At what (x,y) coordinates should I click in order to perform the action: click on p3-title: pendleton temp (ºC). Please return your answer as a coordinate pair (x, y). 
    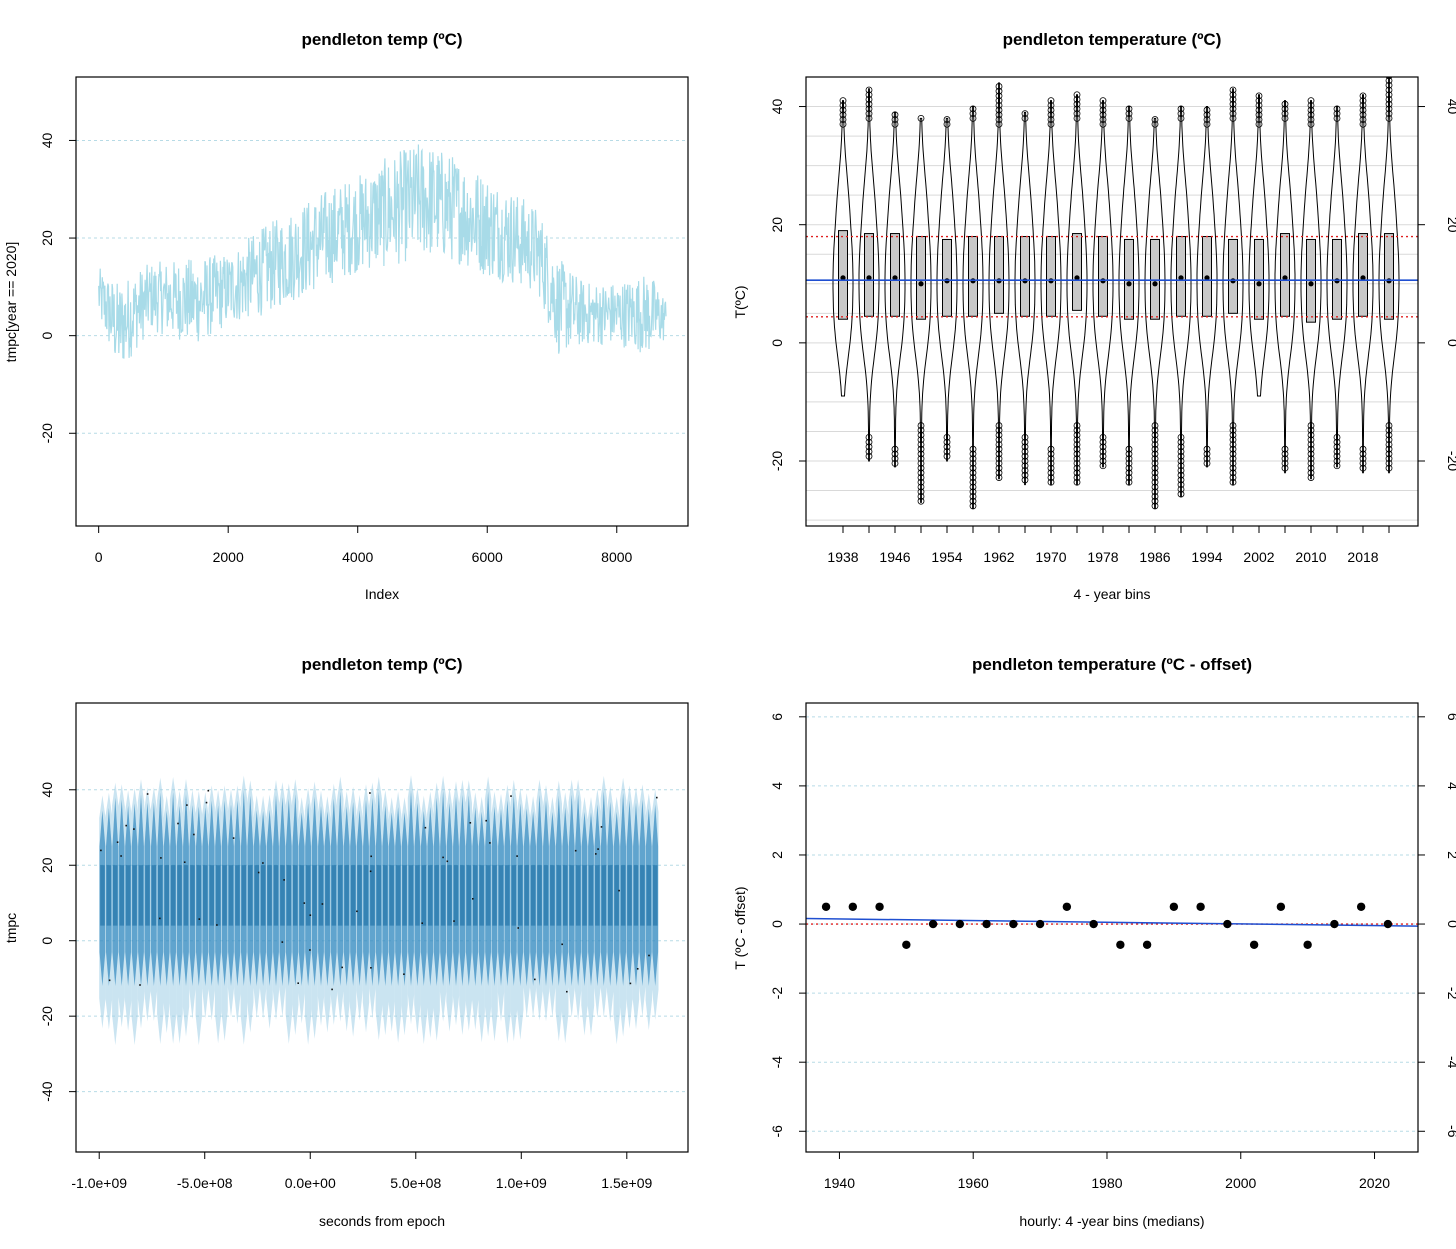
    Looking at the image, I should click on (381, 664).